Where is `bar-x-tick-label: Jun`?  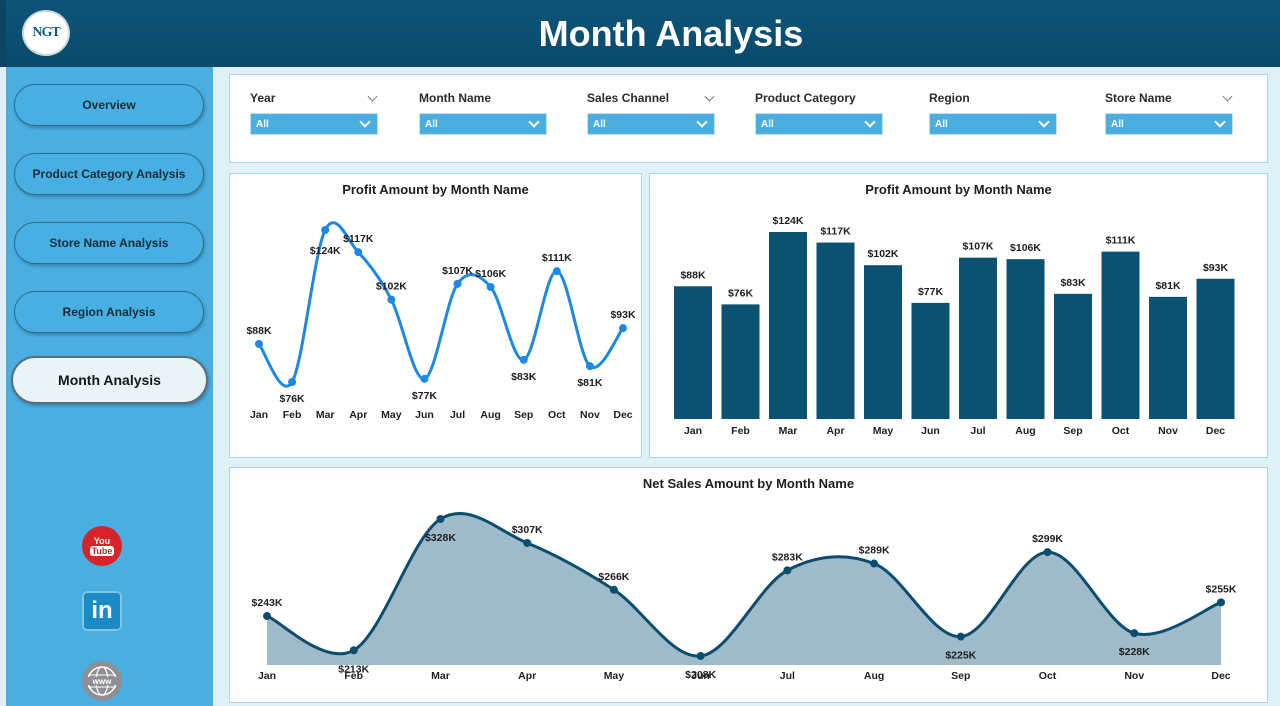 bar-x-tick-label: Jun is located at coordinates (930, 431).